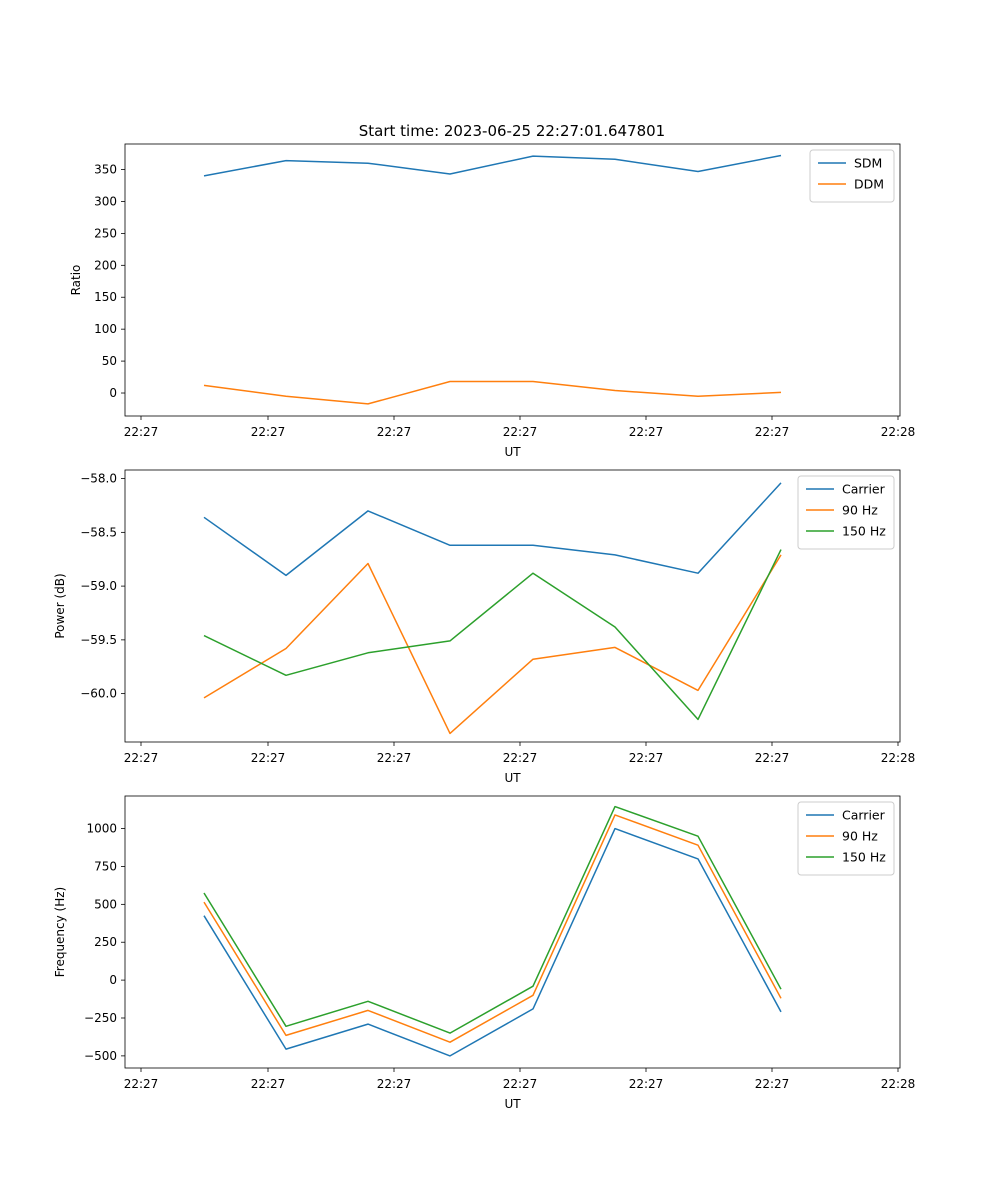 The width and height of the screenshot is (1000, 1200). What do you see at coordinates (98, 640) in the screenshot?
I see `y-tick-label: −59.5` at bounding box center [98, 640].